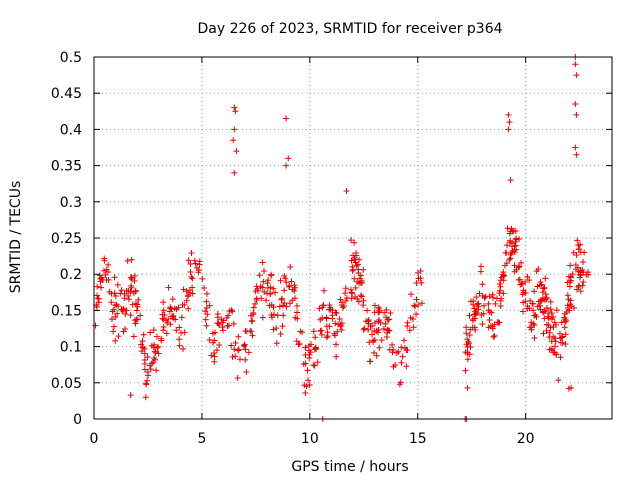  I want to click on x-tick-label: 20, so click(526, 439).